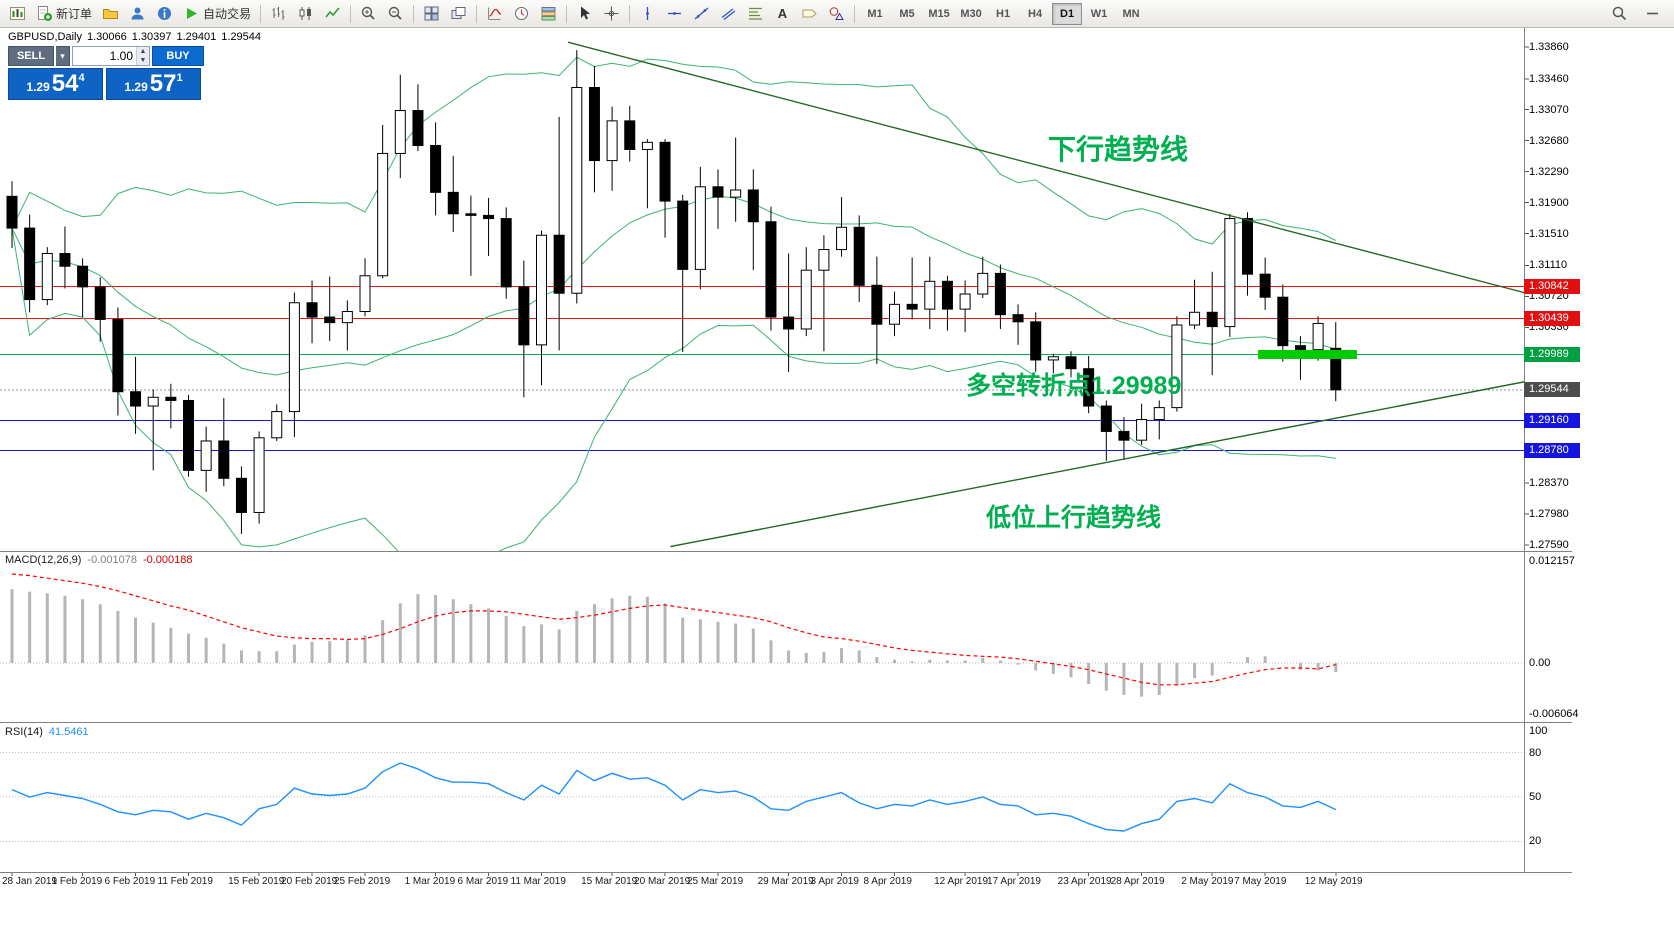 This screenshot has height=950, width=1674. I want to click on timeframe-button-H4: H4, so click(1035, 13).